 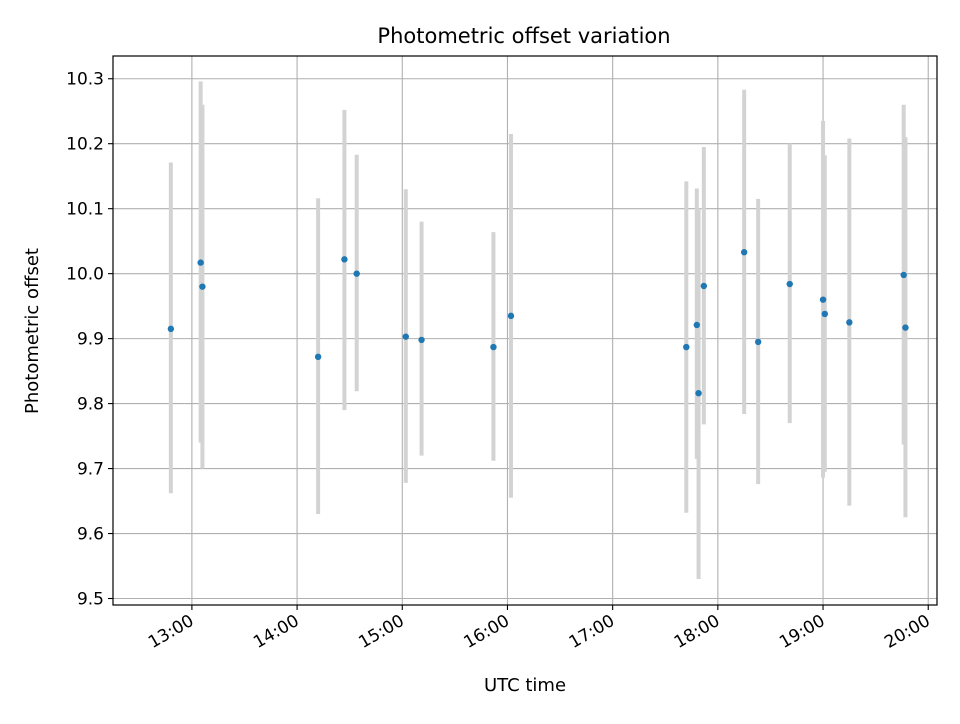 What do you see at coordinates (90, 600) in the screenshot?
I see `y-tick-label: 9.5` at bounding box center [90, 600].